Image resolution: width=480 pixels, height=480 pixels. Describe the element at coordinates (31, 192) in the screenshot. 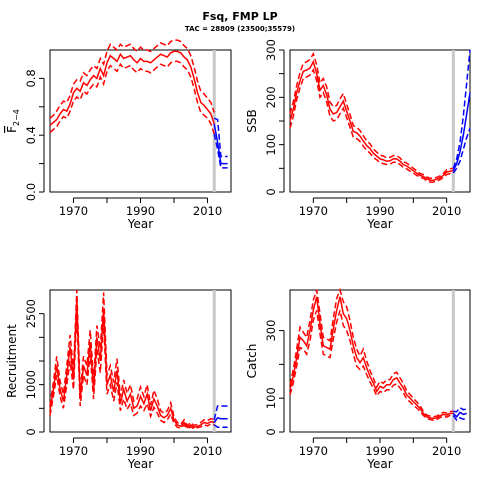

I see `y-tick-label: 0.0` at that location.